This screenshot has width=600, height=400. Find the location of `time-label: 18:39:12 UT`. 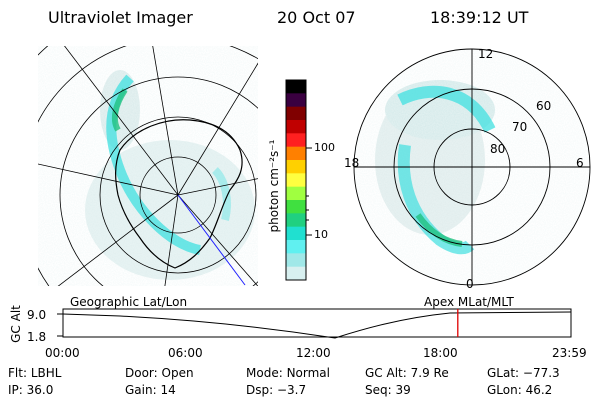

time-label: 18:39:12 UT is located at coordinates (479, 17).